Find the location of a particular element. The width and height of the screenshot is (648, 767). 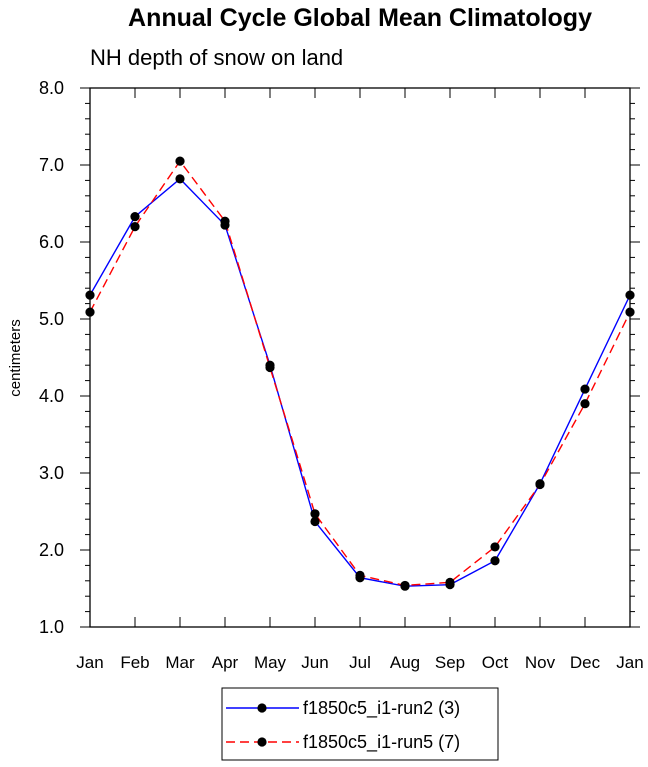

y-tick-label: 5.0 is located at coordinates (51, 319).